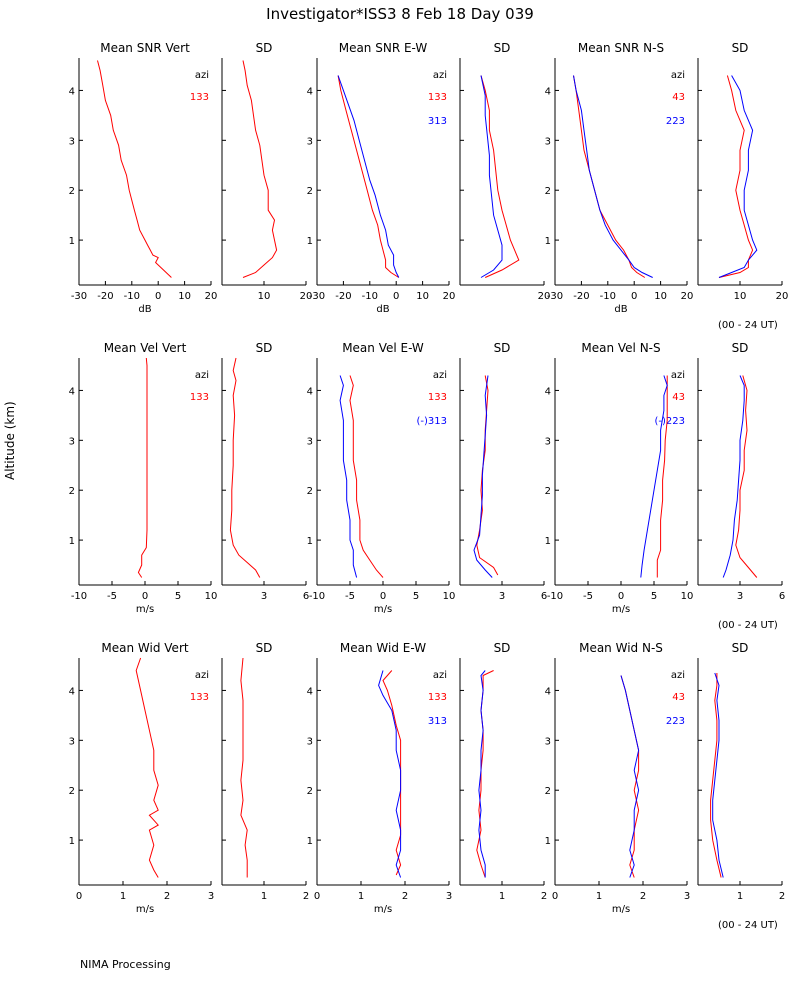 This screenshot has height=1000, width=800. What do you see at coordinates (306, 596) in the screenshot?
I see `x-tick-label: 6` at bounding box center [306, 596].